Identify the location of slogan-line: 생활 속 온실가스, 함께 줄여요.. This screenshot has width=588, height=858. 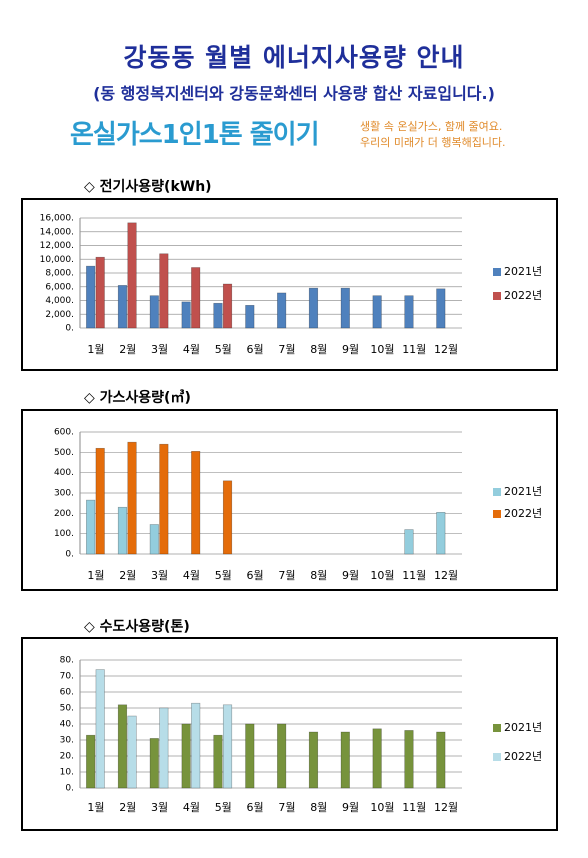
(431, 126).